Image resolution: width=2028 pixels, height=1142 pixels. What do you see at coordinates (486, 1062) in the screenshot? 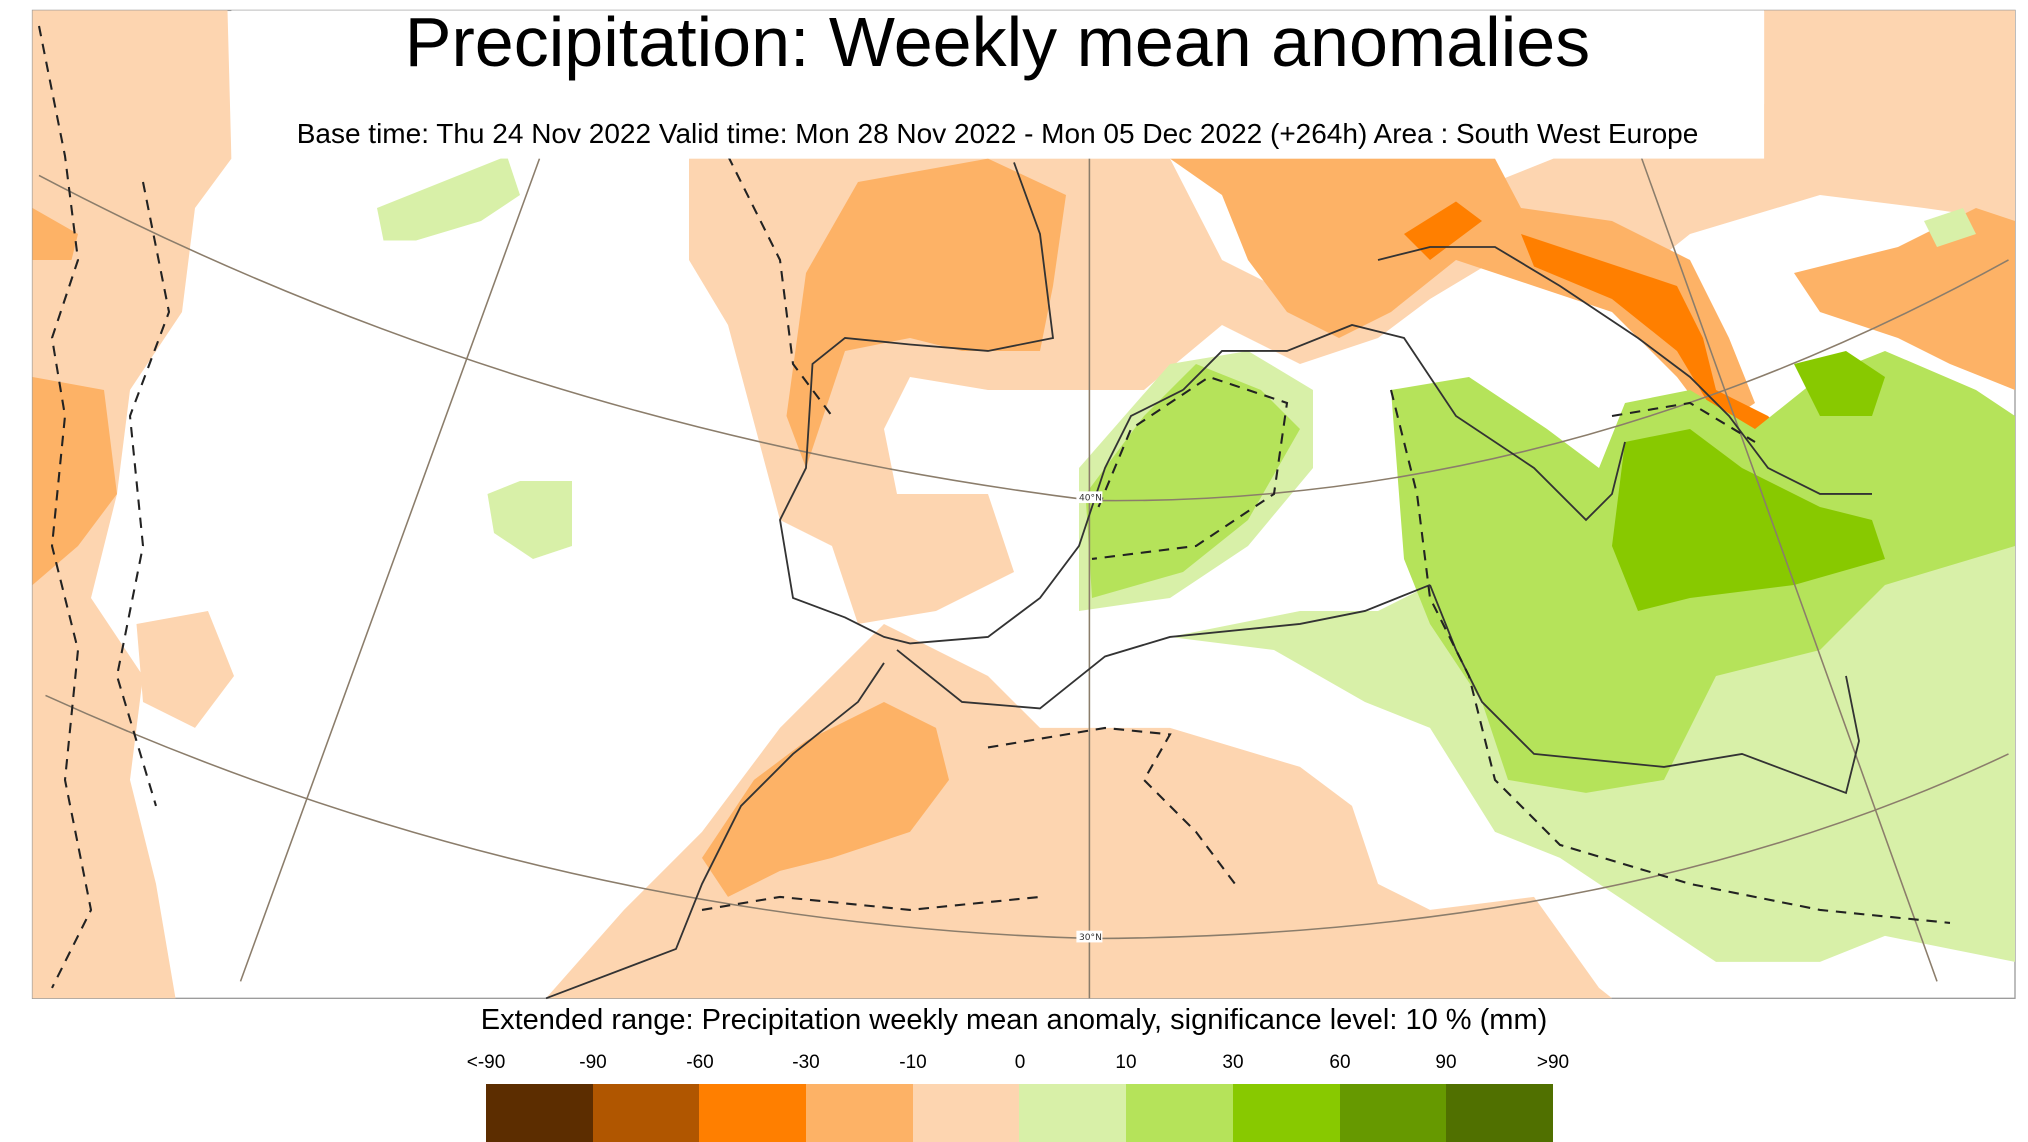
I see `legend-tick: <-90` at bounding box center [486, 1062].